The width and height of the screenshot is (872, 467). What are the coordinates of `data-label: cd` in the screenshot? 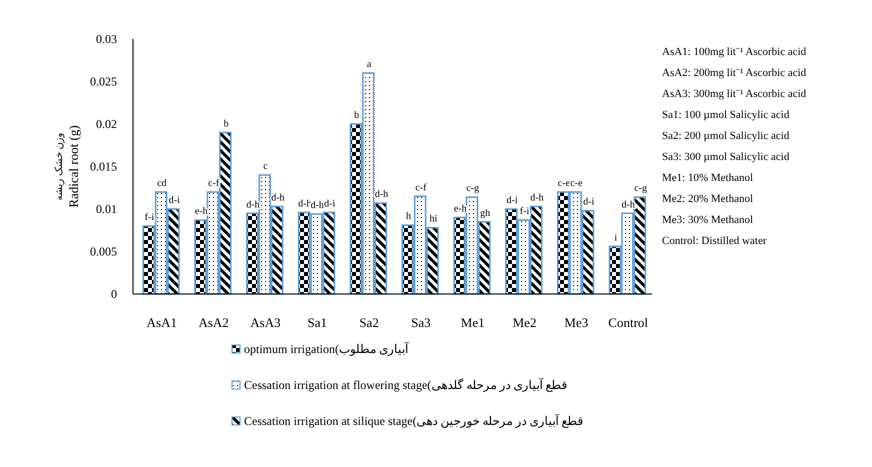 It's located at (162, 183).